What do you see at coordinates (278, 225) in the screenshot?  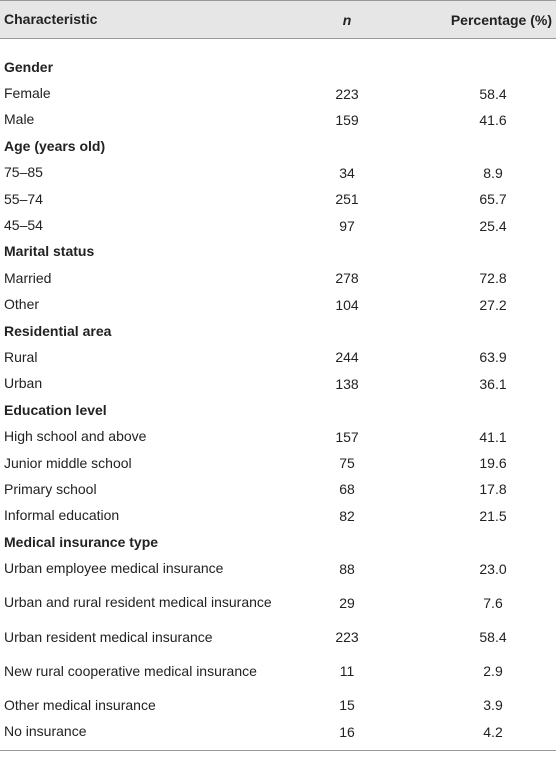 I see `data-row: 45–54 97 25.4` at bounding box center [278, 225].